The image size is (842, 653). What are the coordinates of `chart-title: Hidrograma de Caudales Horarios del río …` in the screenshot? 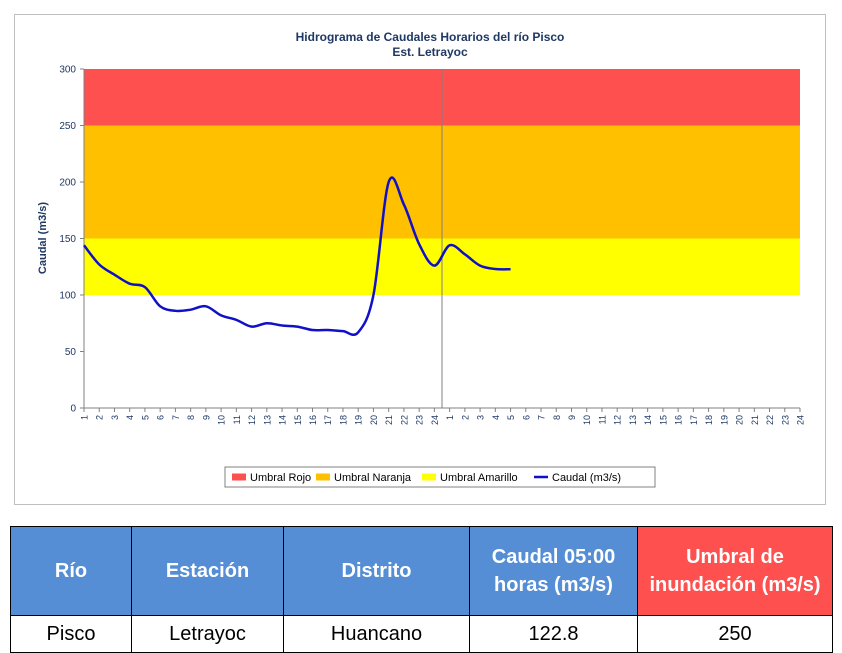 It's located at (430, 37).